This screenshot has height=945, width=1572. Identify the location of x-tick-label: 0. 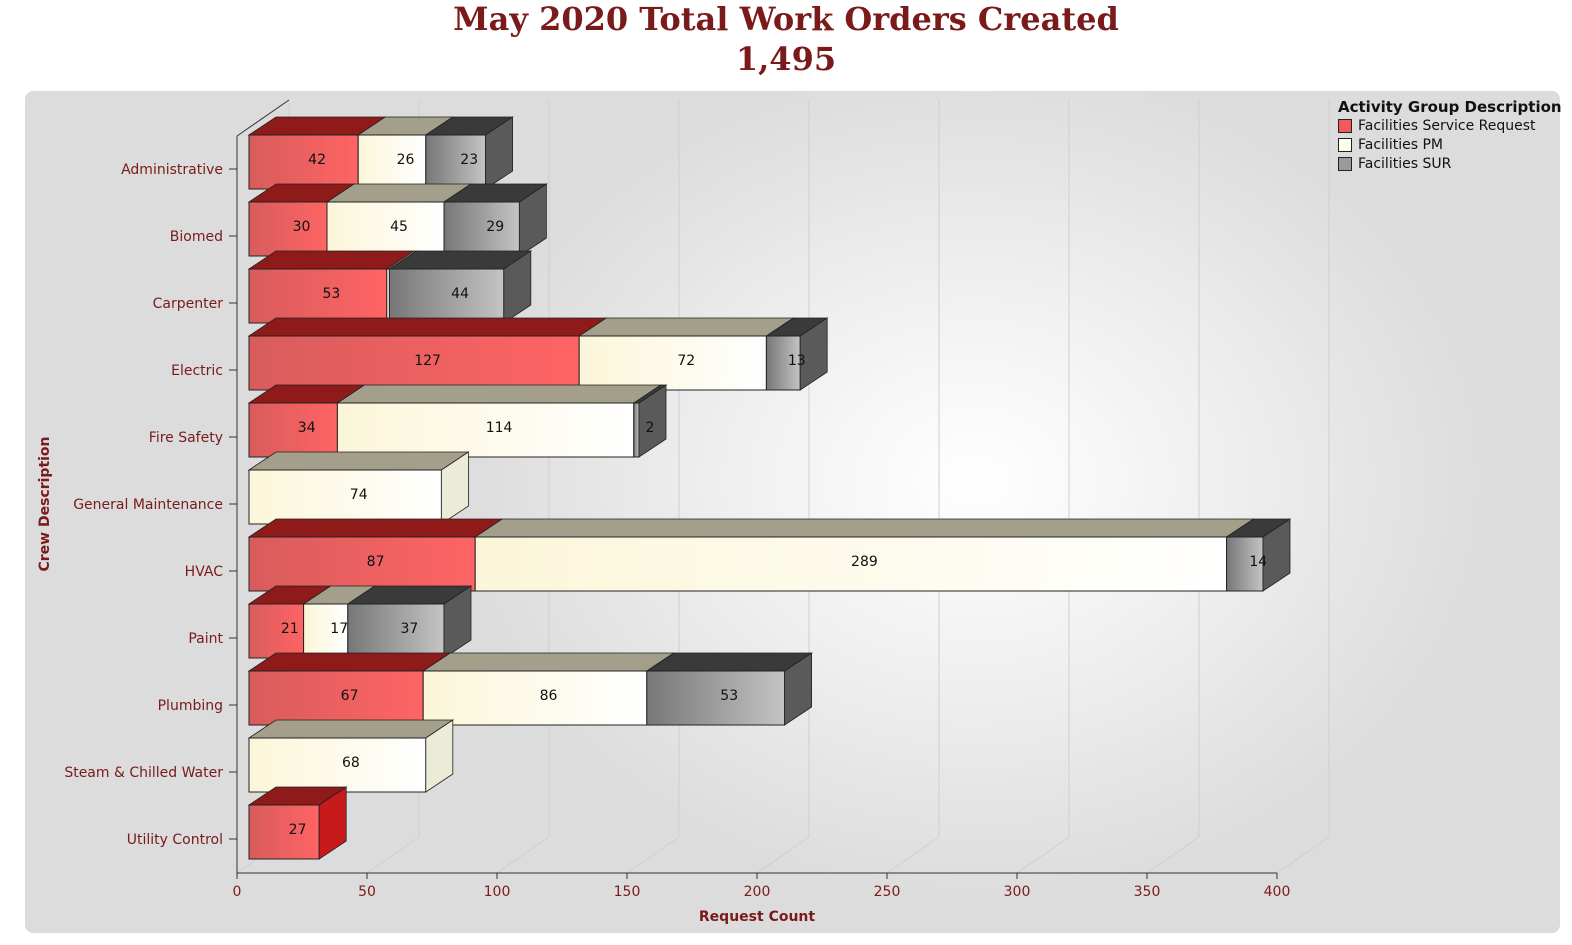
(237, 892).